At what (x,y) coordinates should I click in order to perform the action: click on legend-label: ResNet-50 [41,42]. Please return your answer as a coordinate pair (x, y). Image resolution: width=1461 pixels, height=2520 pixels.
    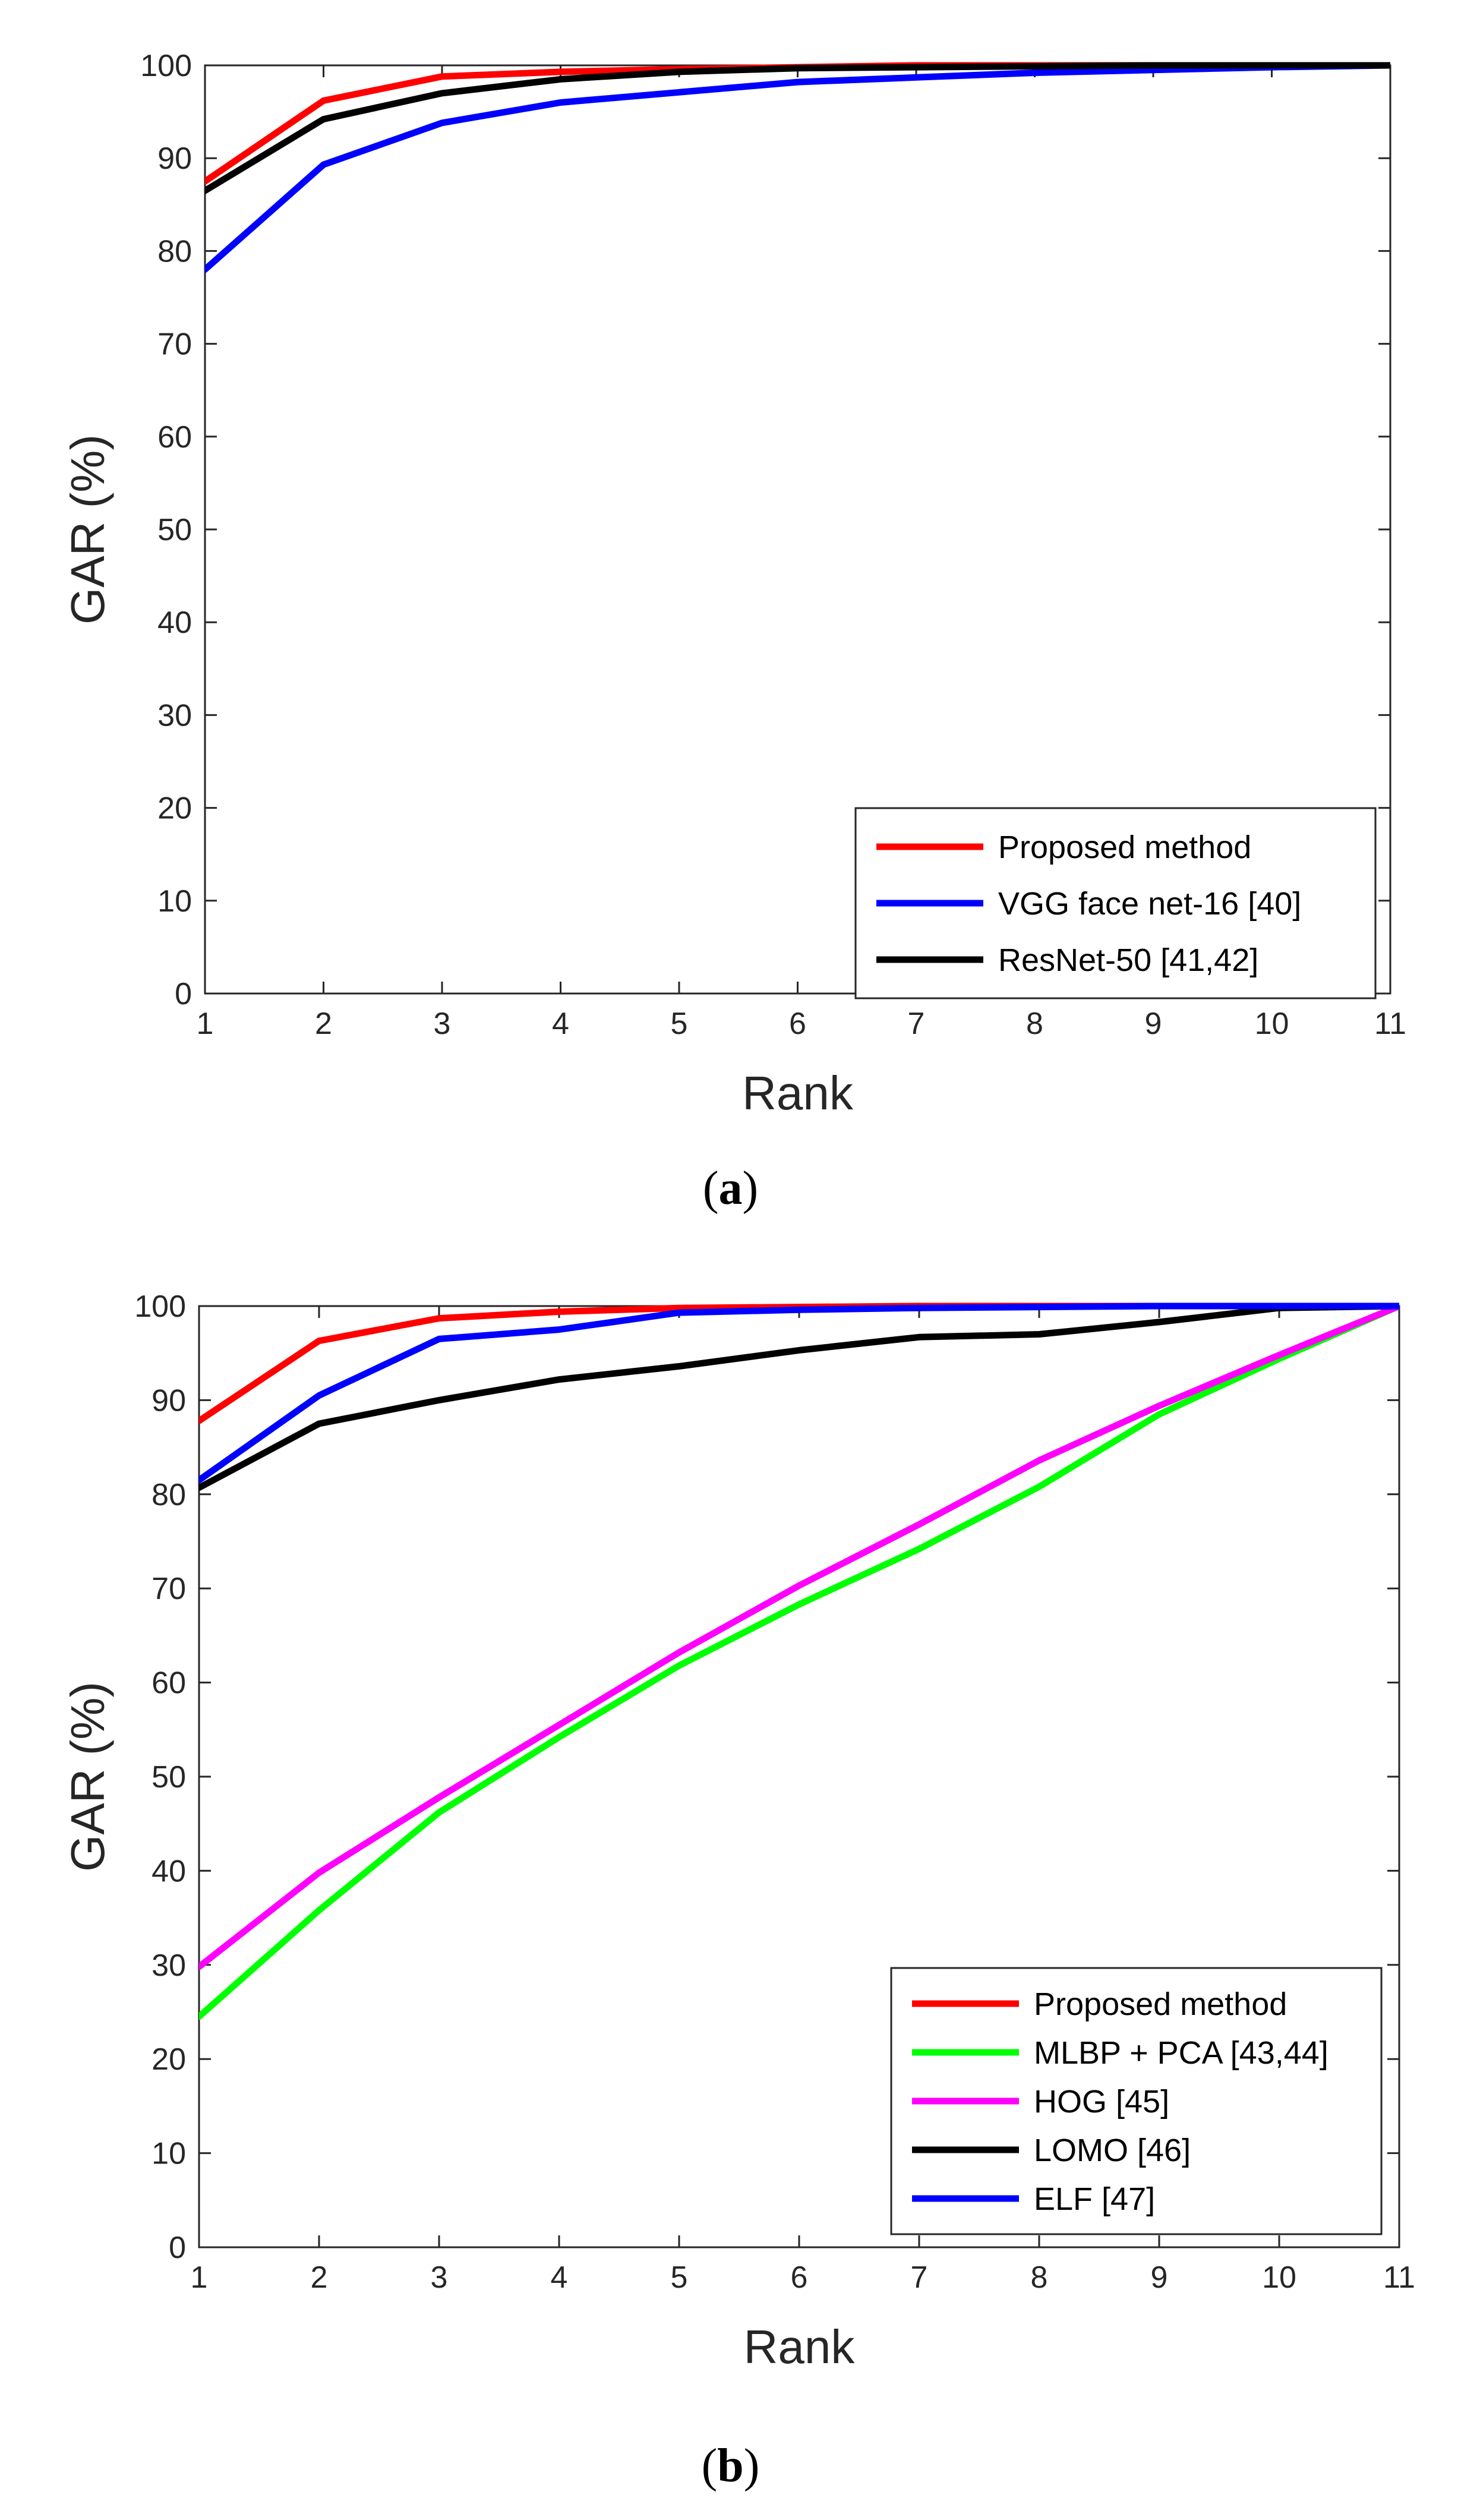
    Looking at the image, I should click on (1128, 960).